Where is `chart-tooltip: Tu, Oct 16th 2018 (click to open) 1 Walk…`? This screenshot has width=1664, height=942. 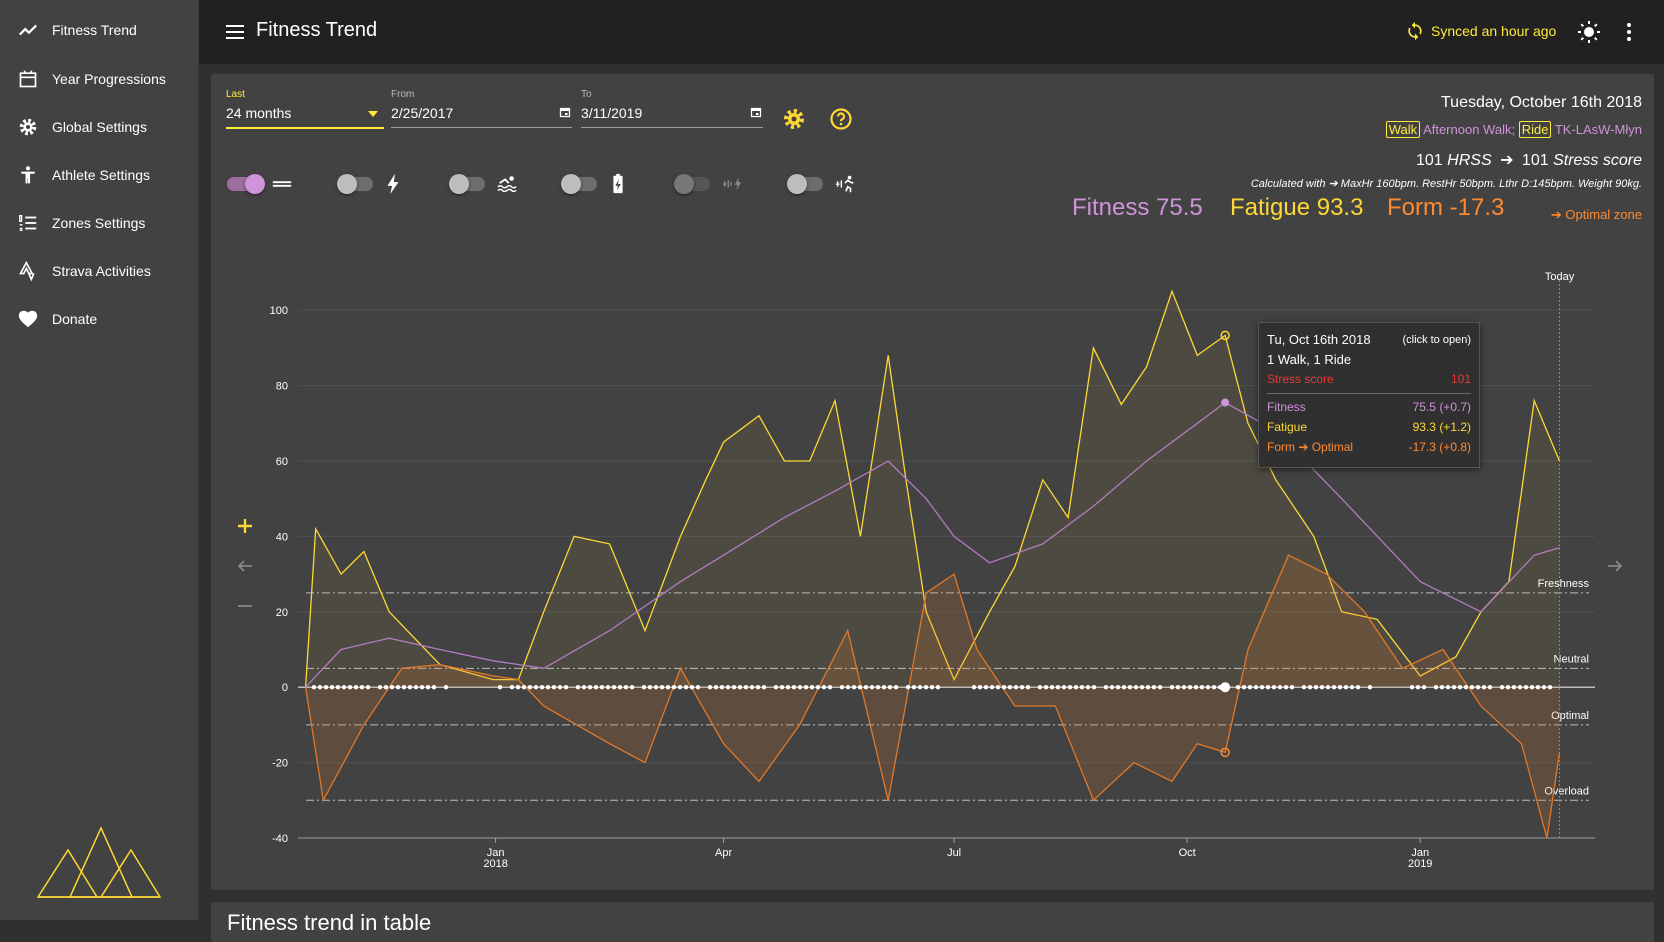 chart-tooltip: Tu, Oct 16th 2018 (click to open) 1 Walk… is located at coordinates (1369, 395).